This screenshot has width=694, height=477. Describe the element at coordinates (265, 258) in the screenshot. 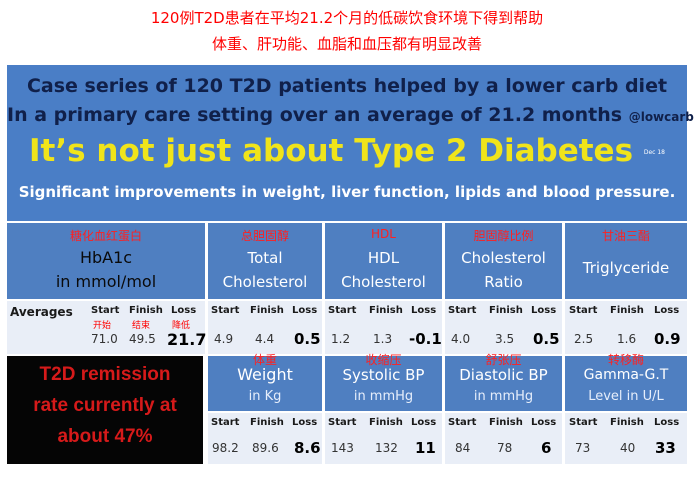

I see `header-total-cholesterol-title1: Total` at that location.